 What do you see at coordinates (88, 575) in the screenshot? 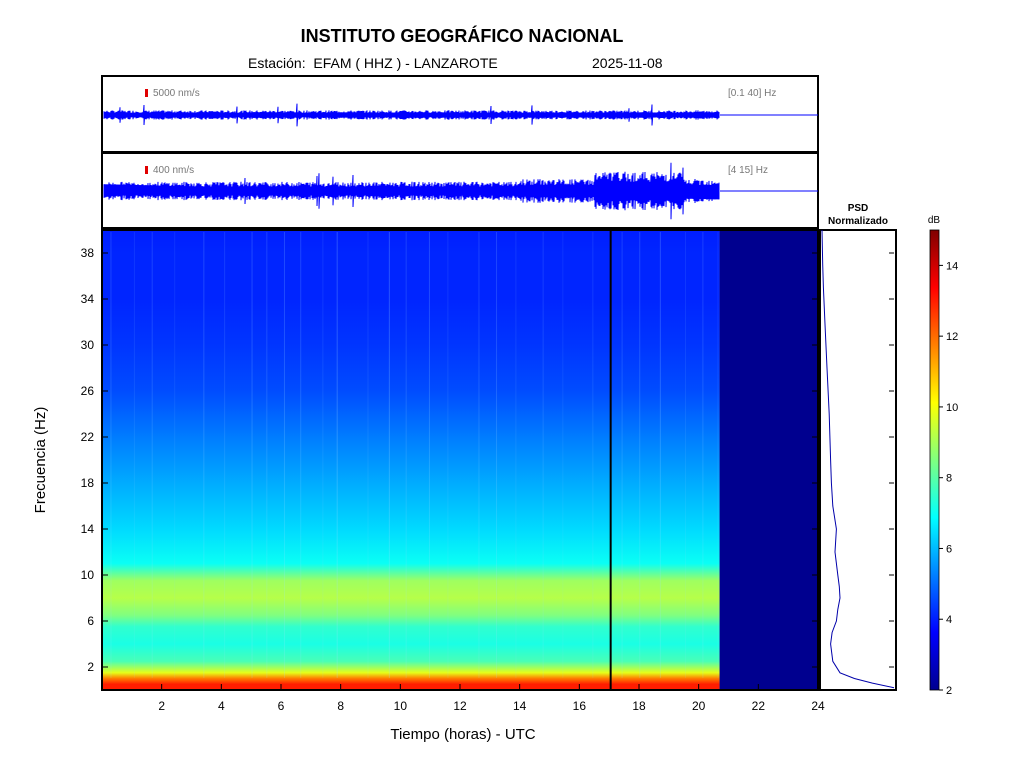
I see `y-tick-label: 10` at bounding box center [88, 575].